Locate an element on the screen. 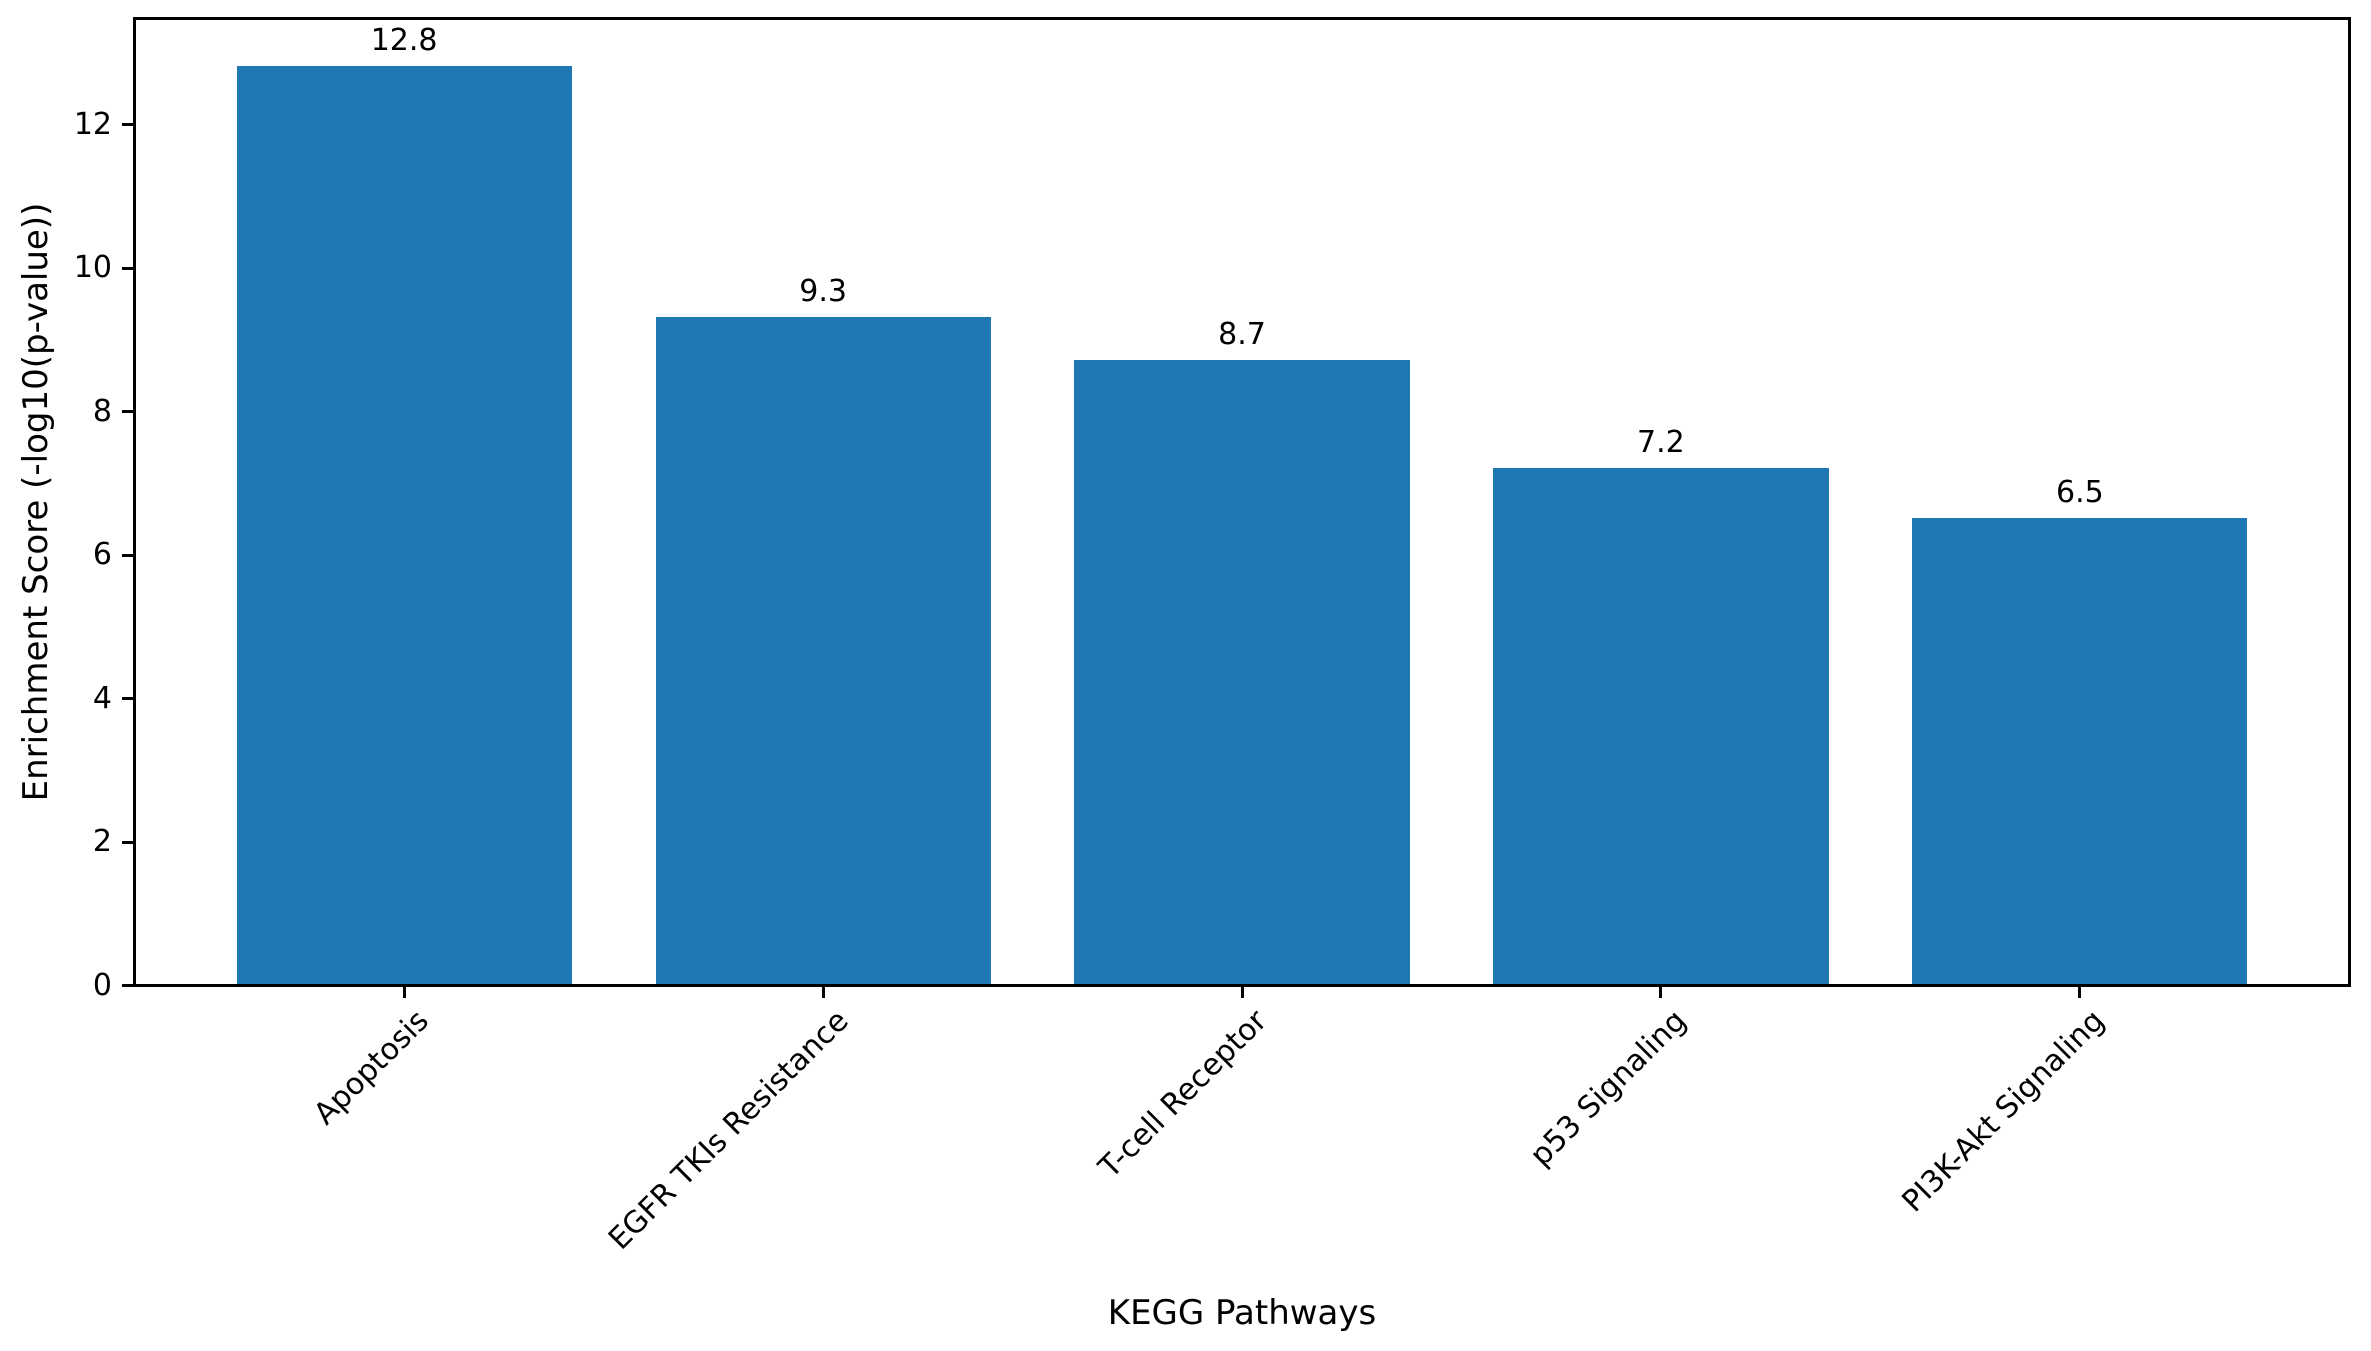  bar-value-label-4: 6.5 is located at coordinates (2080, 492).